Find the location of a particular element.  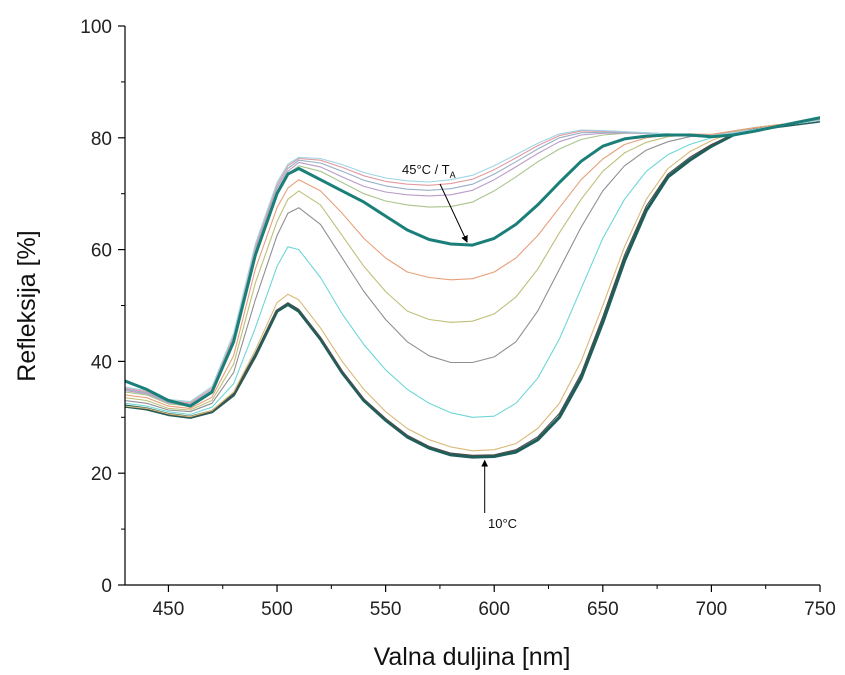

y-tick-label: 40 is located at coordinates (101, 362).